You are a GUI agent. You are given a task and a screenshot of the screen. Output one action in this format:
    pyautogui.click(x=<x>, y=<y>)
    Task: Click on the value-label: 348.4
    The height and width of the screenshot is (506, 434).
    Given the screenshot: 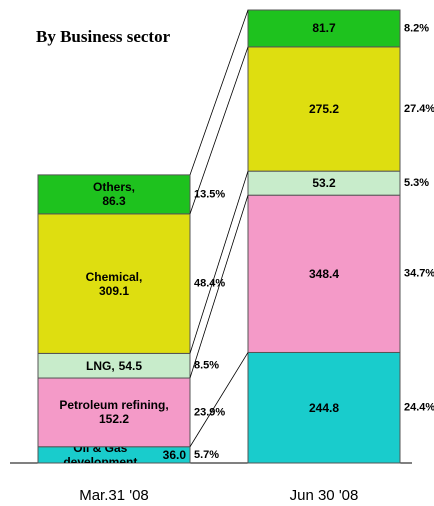 What is the action you would take?
    pyautogui.click(x=324, y=273)
    